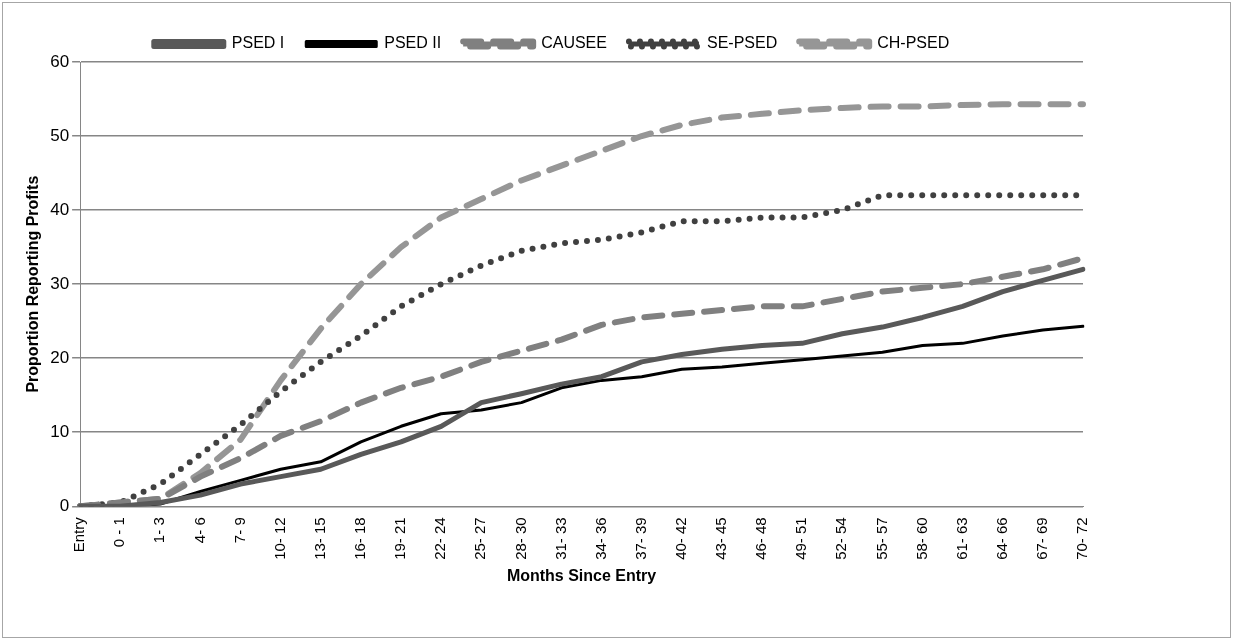 This screenshot has height=640, width=1233. Describe the element at coordinates (400, 538) in the screenshot. I see `x-tick-label: 19- 21` at that location.